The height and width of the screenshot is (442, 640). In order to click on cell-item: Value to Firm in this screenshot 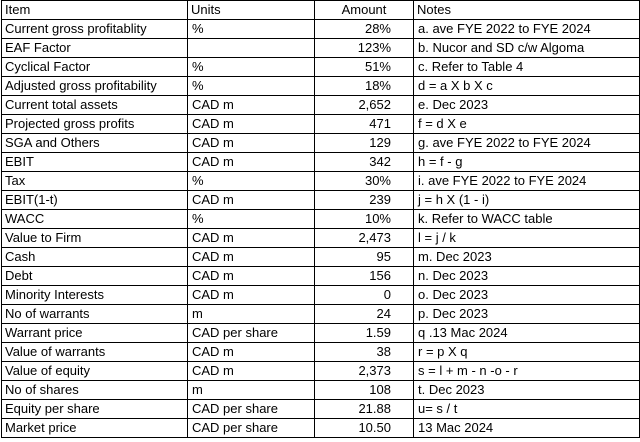, I will do `click(94, 238)`.